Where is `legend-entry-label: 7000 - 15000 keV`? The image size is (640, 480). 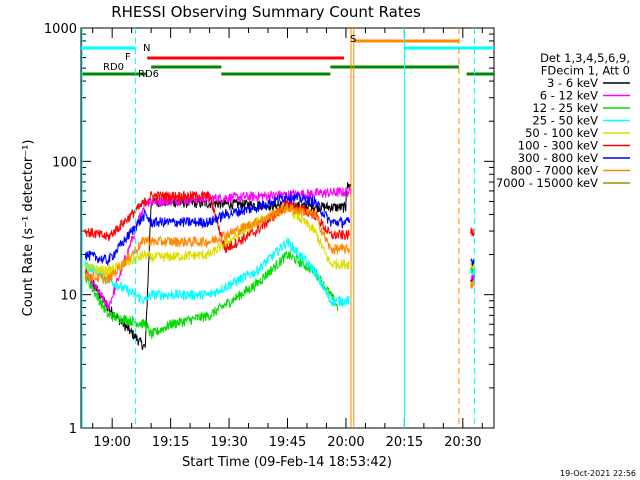
legend-entry-label: 7000 - 15000 keV is located at coordinates (547, 183).